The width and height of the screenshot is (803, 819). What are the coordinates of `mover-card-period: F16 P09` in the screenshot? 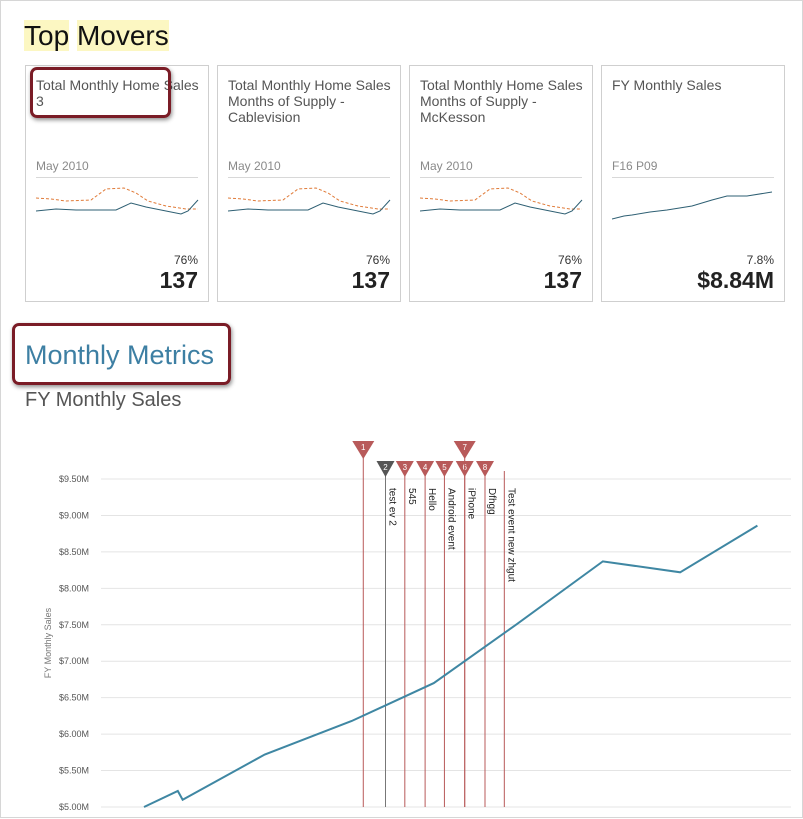 It's located at (635, 166).